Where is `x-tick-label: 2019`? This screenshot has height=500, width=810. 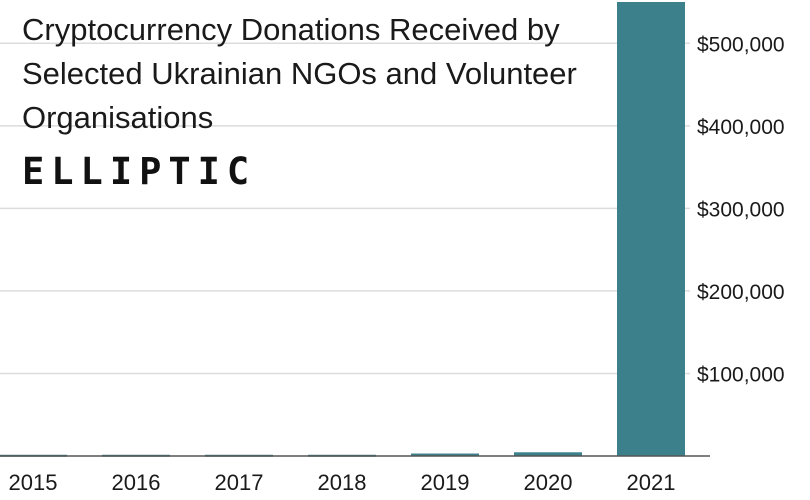
x-tick-label: 2019 is located at coordinates (445, 482).